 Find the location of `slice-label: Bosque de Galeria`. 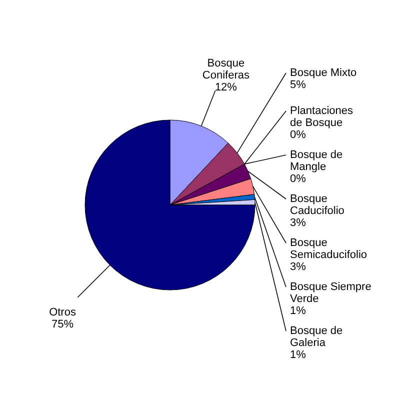

slice-label: Bosque de Galeria is located at coordinates (316, 337).